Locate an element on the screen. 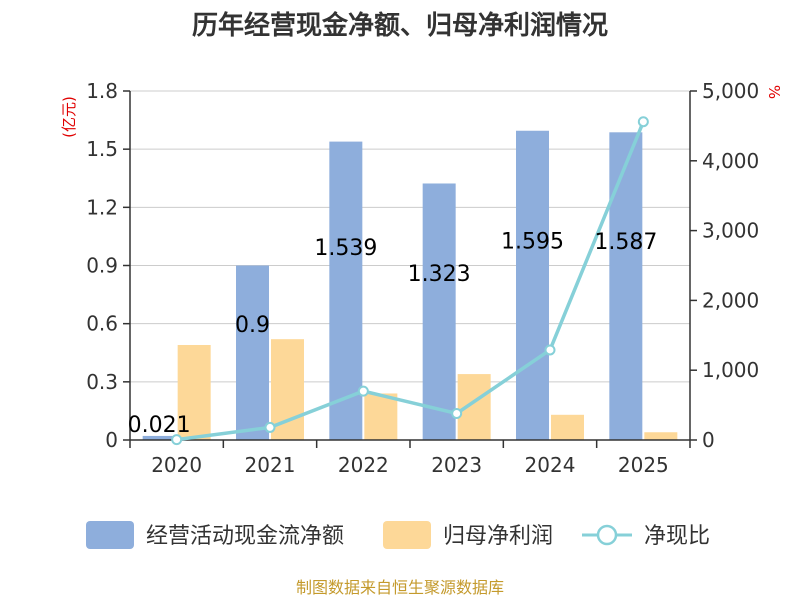  chart-title: 历年经营现金净额、归母净利润情况 is located at coordinates (400, 25).